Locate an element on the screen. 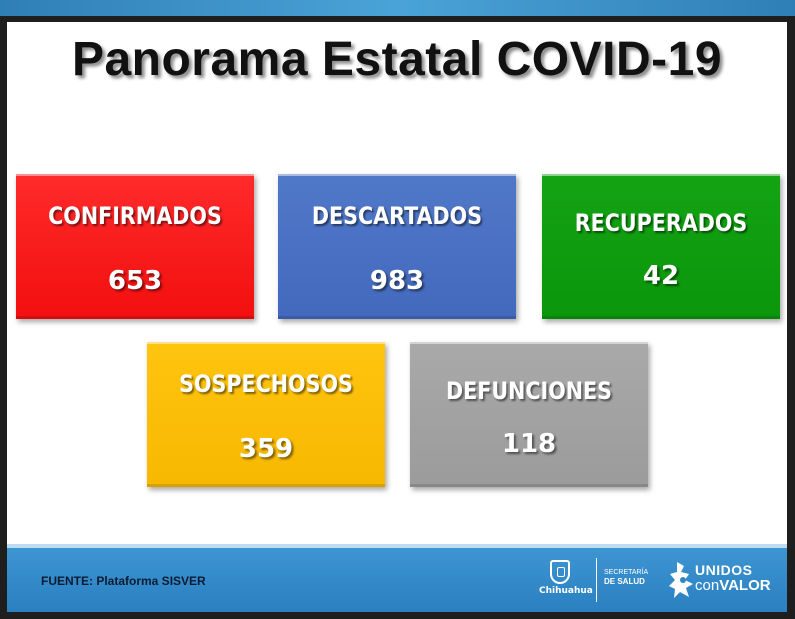 The height and width of the screenshot is (619, 795). card-label: DESCARTADOS is located at coordinates (397, 216).